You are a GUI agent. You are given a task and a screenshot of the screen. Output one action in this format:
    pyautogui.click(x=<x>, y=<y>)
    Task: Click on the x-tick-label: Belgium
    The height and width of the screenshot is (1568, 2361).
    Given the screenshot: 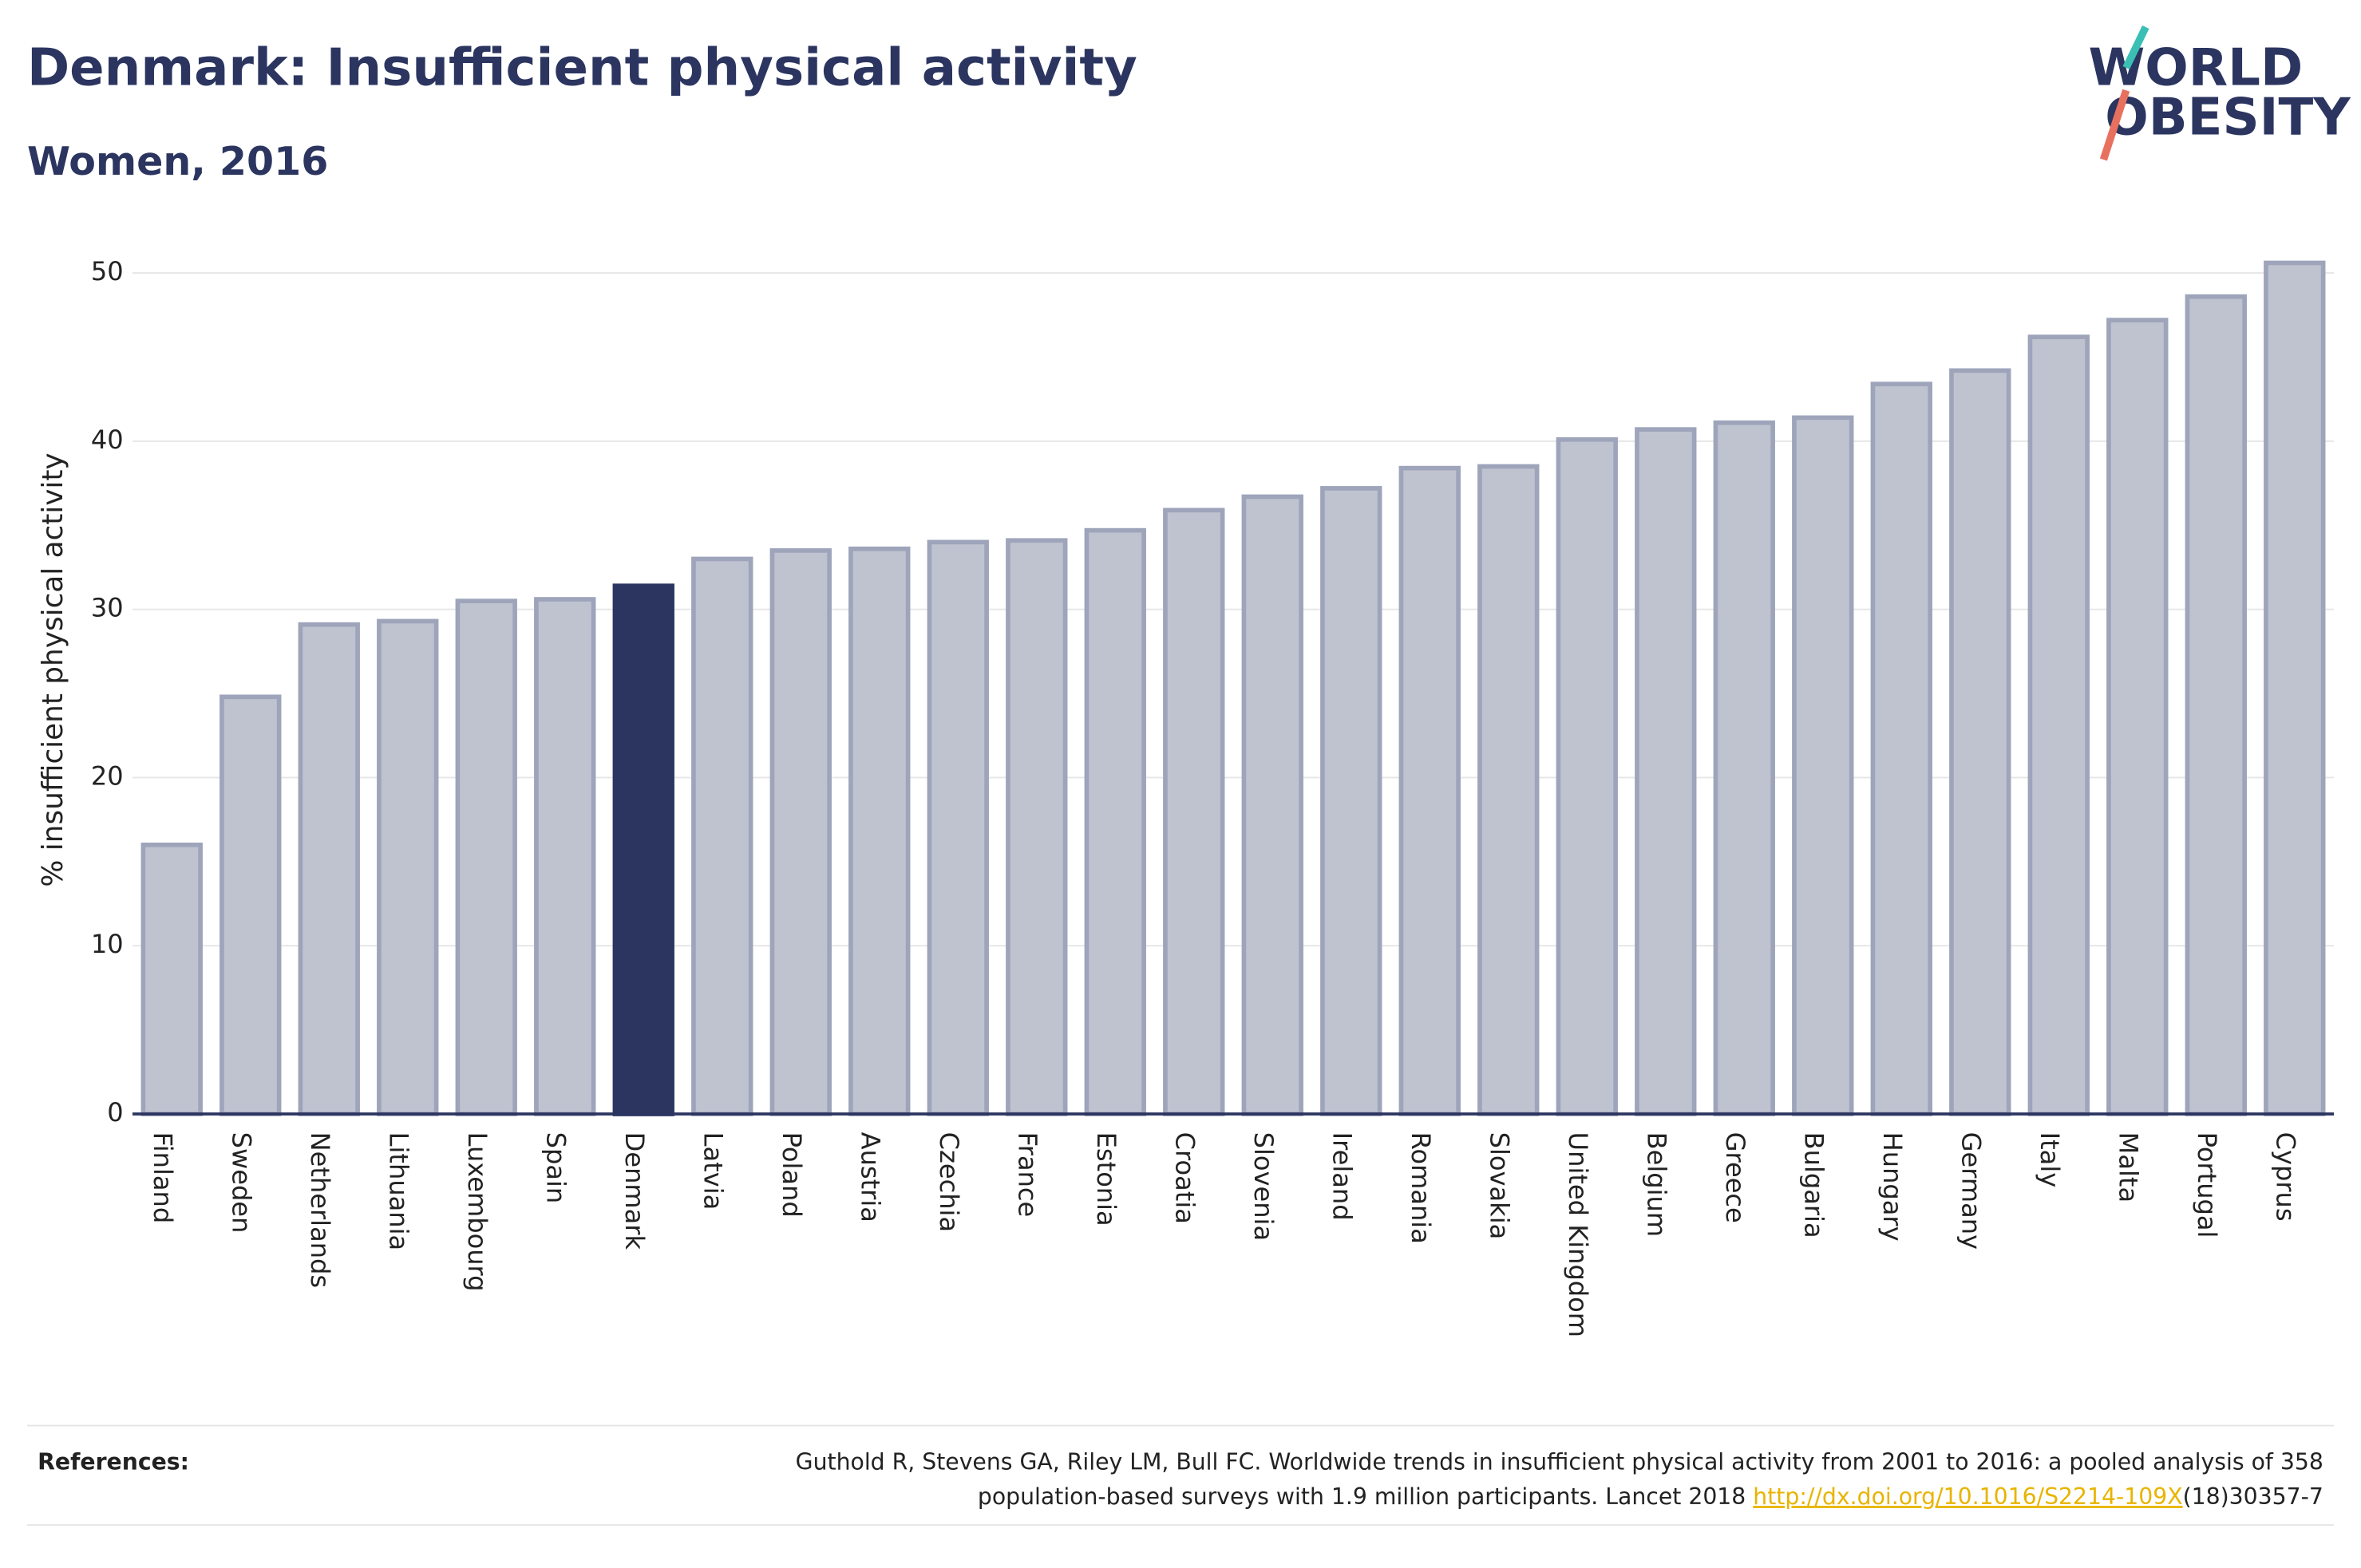 What is the action you would take?
    pyautogui.click(x=1657, y=1184)
    